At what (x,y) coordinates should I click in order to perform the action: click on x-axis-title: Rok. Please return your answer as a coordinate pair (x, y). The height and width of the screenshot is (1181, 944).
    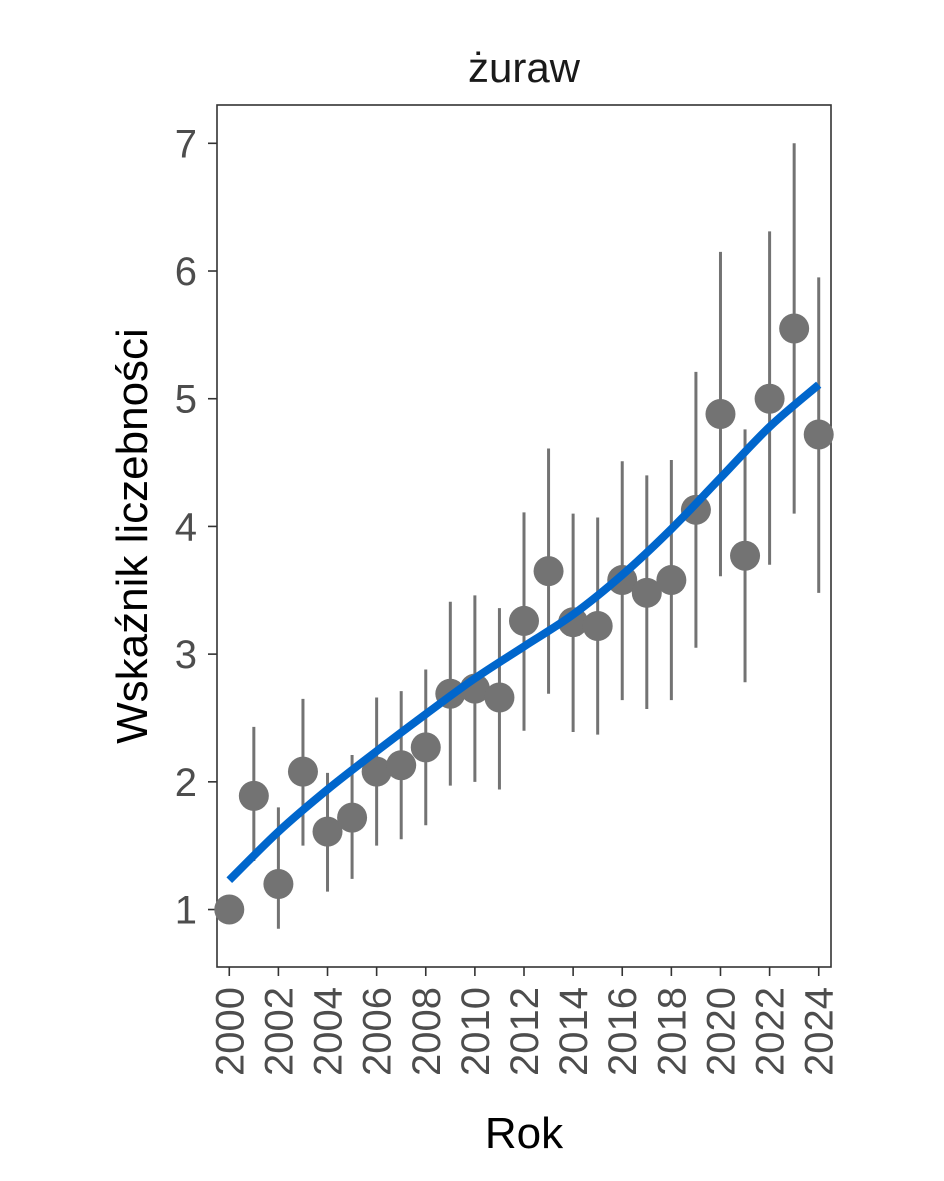
    Looking at the image, I should click on (524, 1133).